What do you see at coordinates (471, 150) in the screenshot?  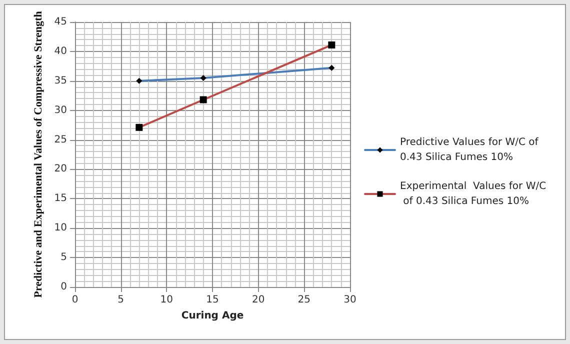 I see `legend-label: Predictive Values for W/C of 0.43 Silica Fumes 10%` at bounding box center [471, 150].